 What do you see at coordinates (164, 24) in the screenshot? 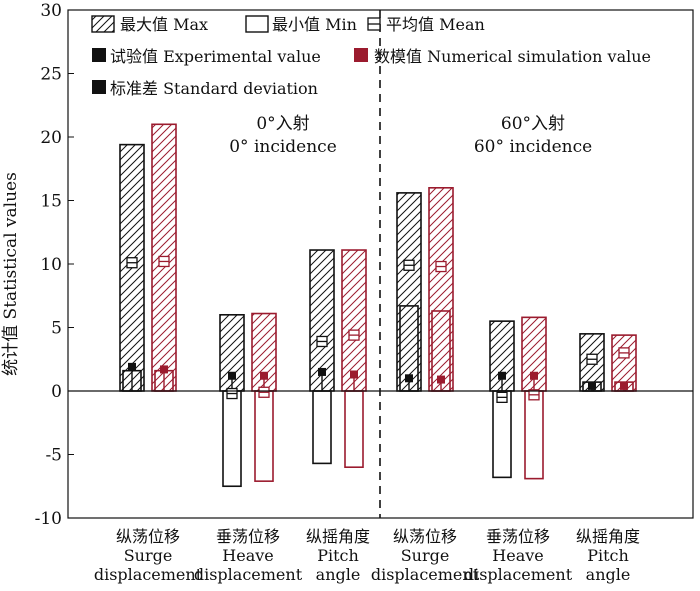
I see `legend-label-max: 最大值 Max` at bounding box center [164, 24].